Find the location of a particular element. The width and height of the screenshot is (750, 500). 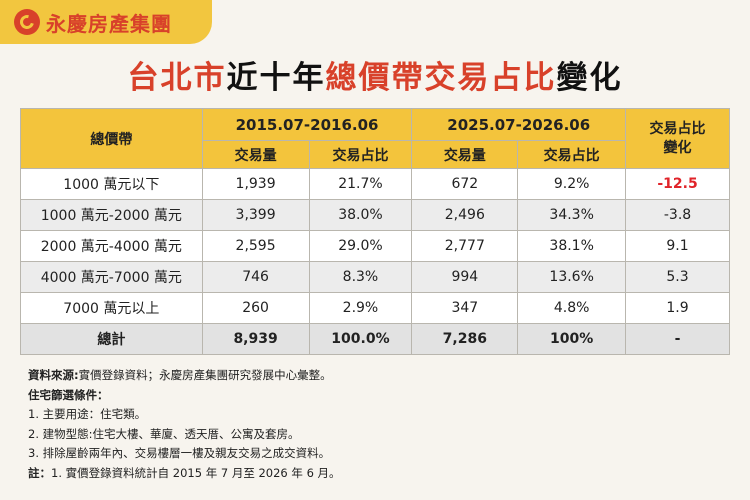

brand-banner: 永慶房產集團 is located at coordinates (106, 22).